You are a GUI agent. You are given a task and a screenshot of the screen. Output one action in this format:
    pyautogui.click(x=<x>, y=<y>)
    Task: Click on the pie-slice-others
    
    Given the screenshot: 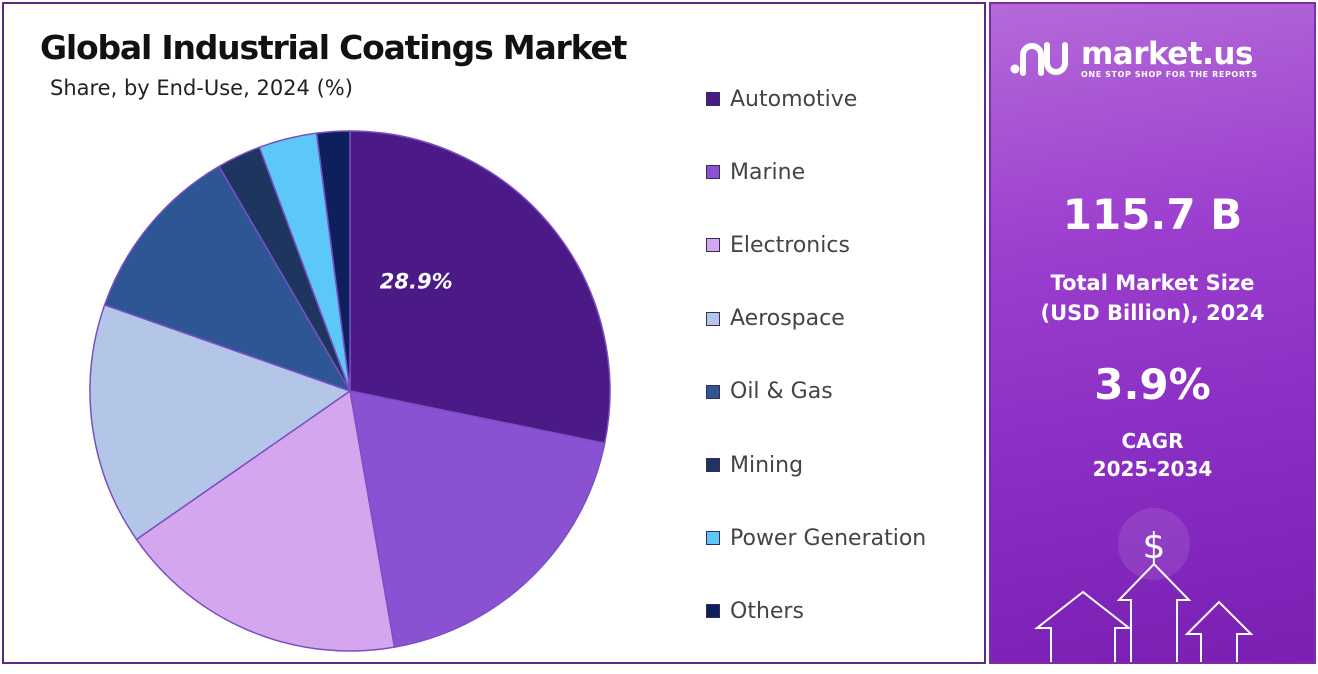 What is the action you would take?
    pyautogui.click(x=333, y=261)
    